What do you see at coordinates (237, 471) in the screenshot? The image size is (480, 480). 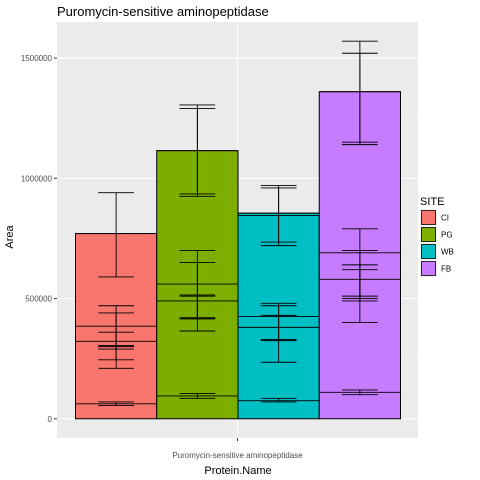 I see `x-axis-title: Protein.Name` at bounding box center [237, 471].